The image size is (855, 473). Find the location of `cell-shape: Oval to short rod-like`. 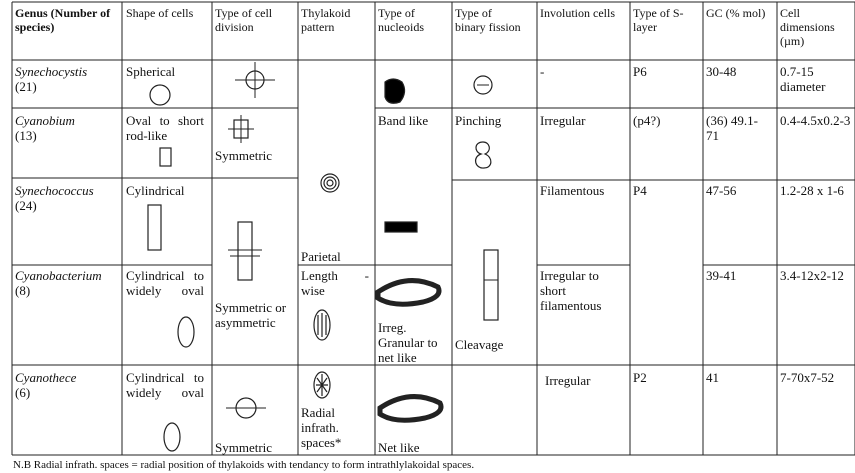

cell-shape: Oval to short rod-like is located at coordinates (165, 128).